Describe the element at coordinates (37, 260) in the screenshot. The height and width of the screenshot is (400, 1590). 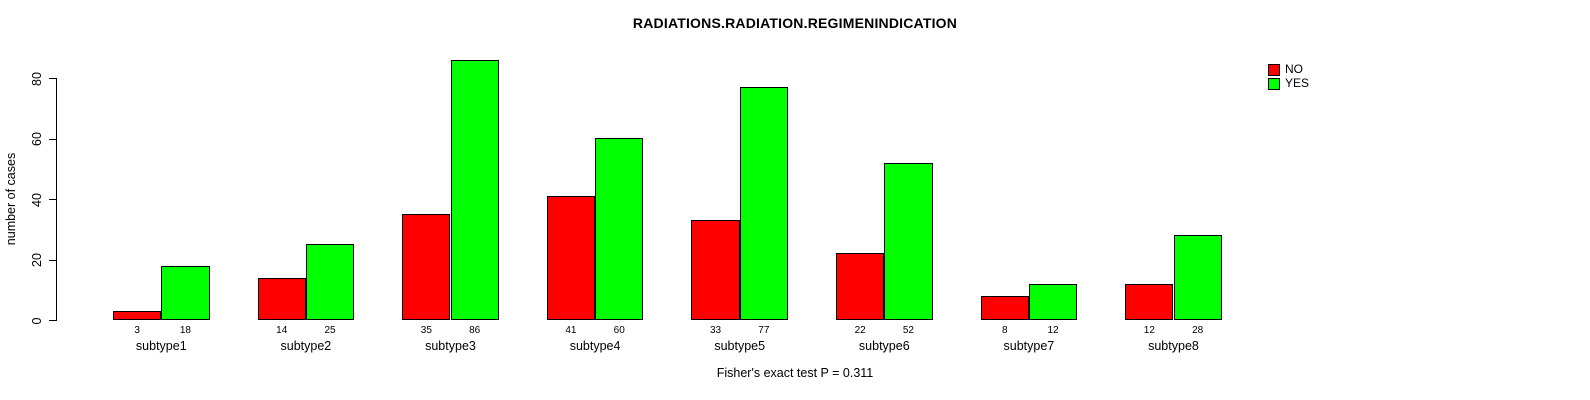
I see `y-tick-label-text: 20` at that location.